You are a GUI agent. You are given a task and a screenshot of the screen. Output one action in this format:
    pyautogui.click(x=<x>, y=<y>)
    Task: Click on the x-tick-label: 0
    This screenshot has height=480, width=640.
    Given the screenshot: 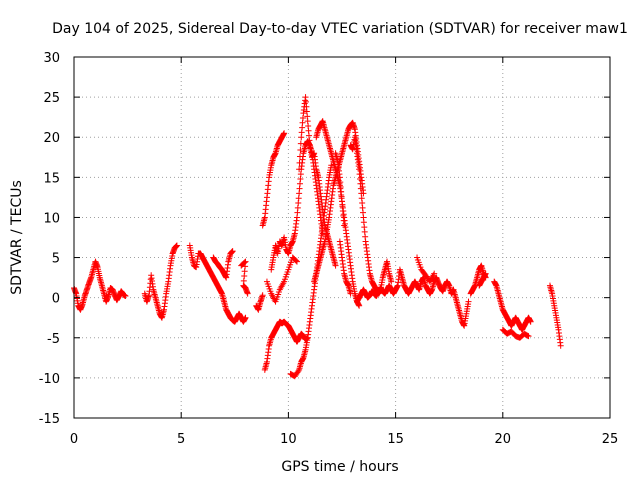 What is the action you would take?
    pyautogui.click(x=74, y=439)
    